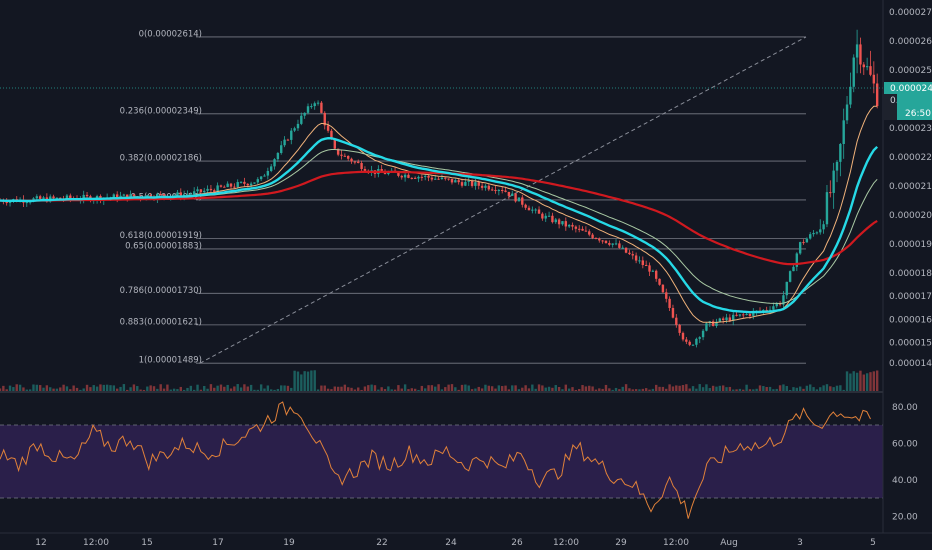 Image resolution: width=932 pixels, height=550 pixels. I want to click on price-tick-label: 0.00002700, so click(910, 13).